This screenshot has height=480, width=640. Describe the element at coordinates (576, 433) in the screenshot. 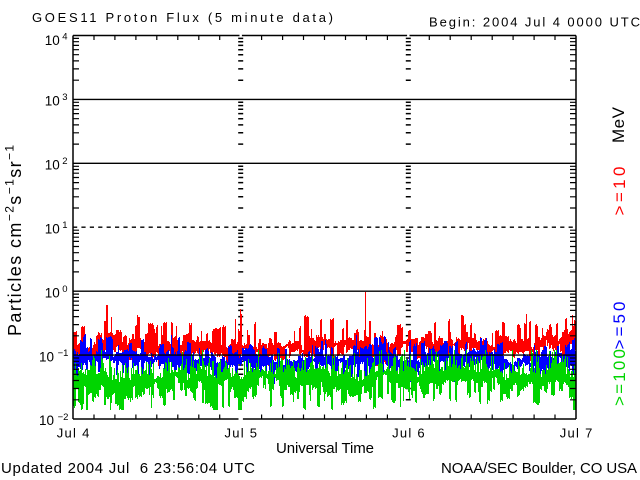

I see `svg-text: Jul 7` at that location.